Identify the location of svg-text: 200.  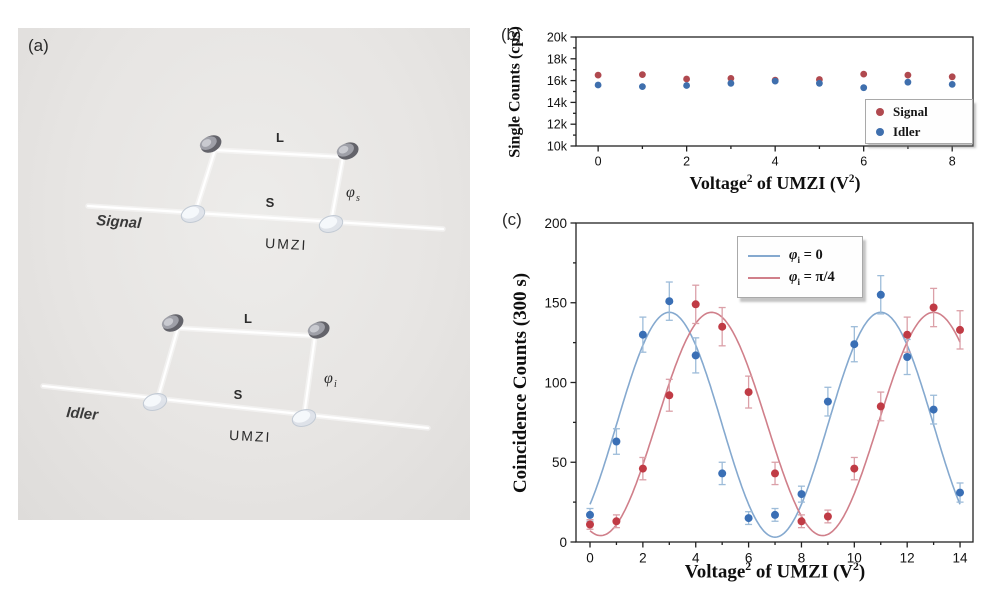
(555, 223).